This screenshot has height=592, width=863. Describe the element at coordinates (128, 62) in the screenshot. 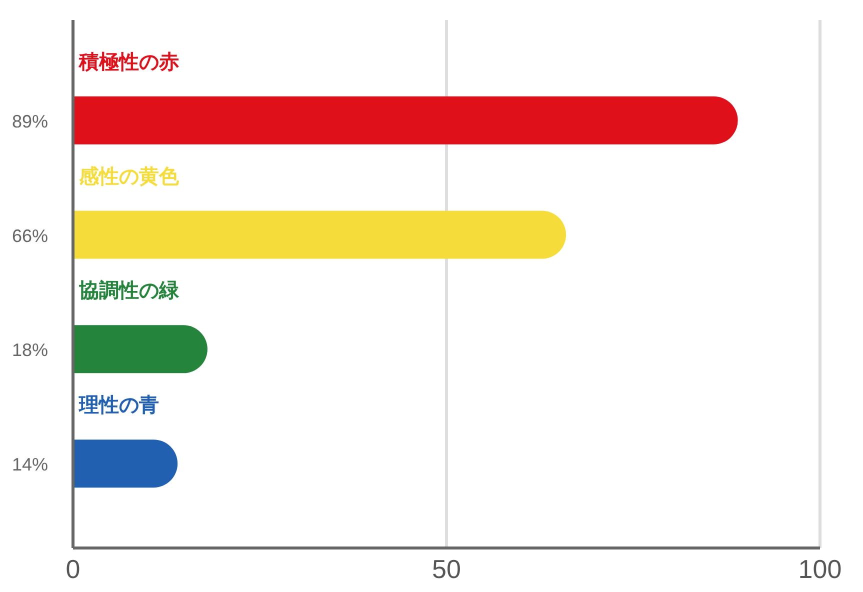

I see `y-tick-label: 積極性の赤` at that location.